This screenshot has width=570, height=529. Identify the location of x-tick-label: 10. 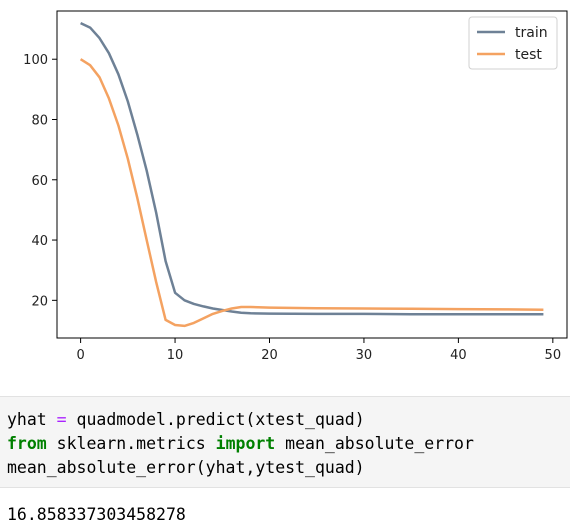
(175, 355).